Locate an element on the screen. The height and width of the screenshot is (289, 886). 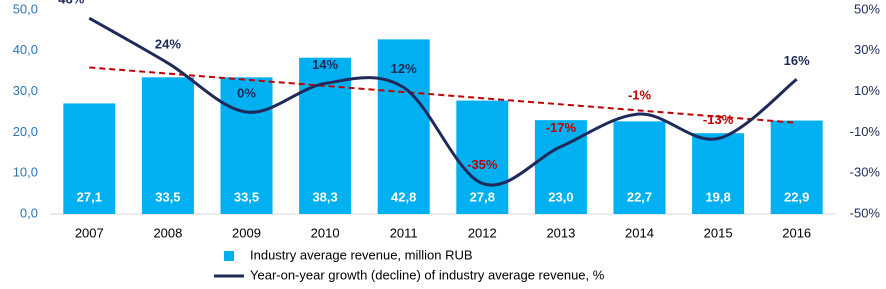
x-tick-label: 2014 is located at coordinates (639, 232).